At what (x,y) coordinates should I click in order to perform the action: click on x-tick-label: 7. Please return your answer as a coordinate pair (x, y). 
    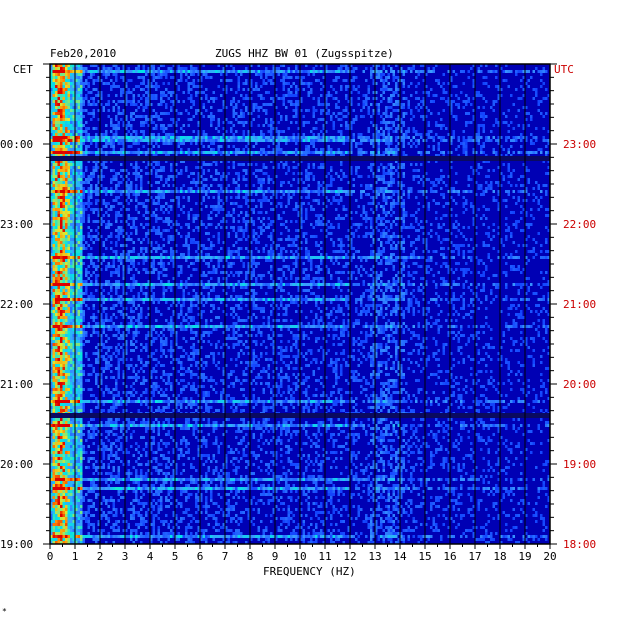
    Looking at the image, I should click on (225, 556).